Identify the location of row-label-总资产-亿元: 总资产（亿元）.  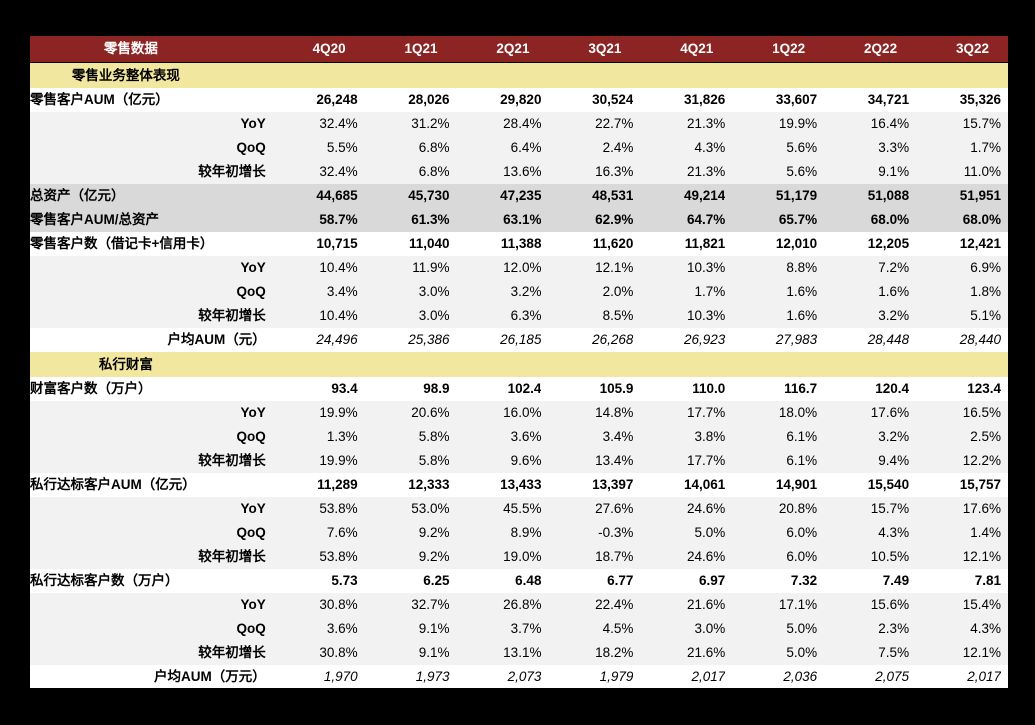
(148, 196).